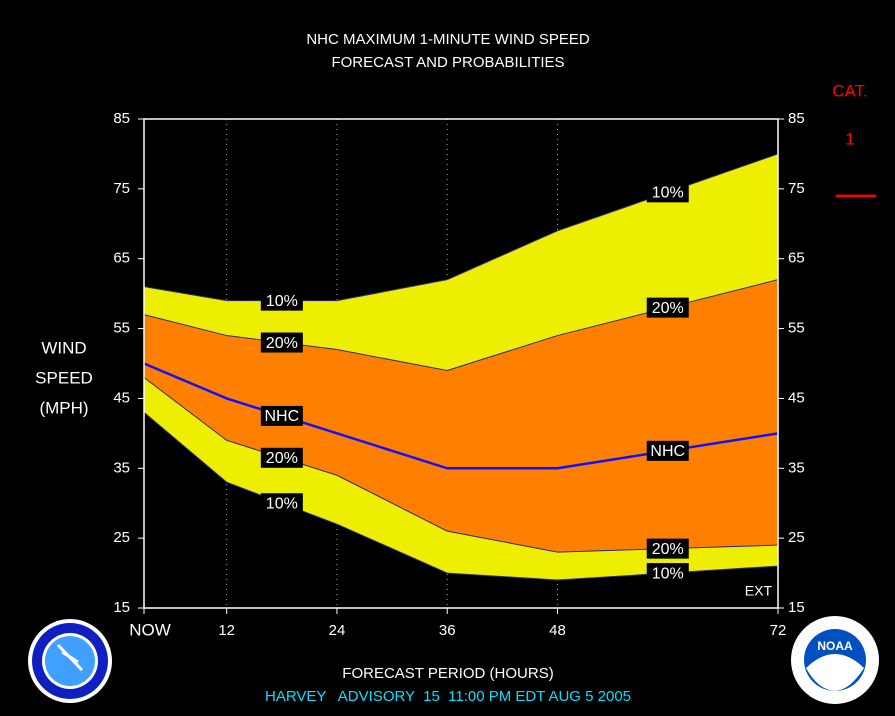  What do you see at coordinates (759, 591) in the screenshot?
I see `note: EXT` at bounding box center [759, 591].